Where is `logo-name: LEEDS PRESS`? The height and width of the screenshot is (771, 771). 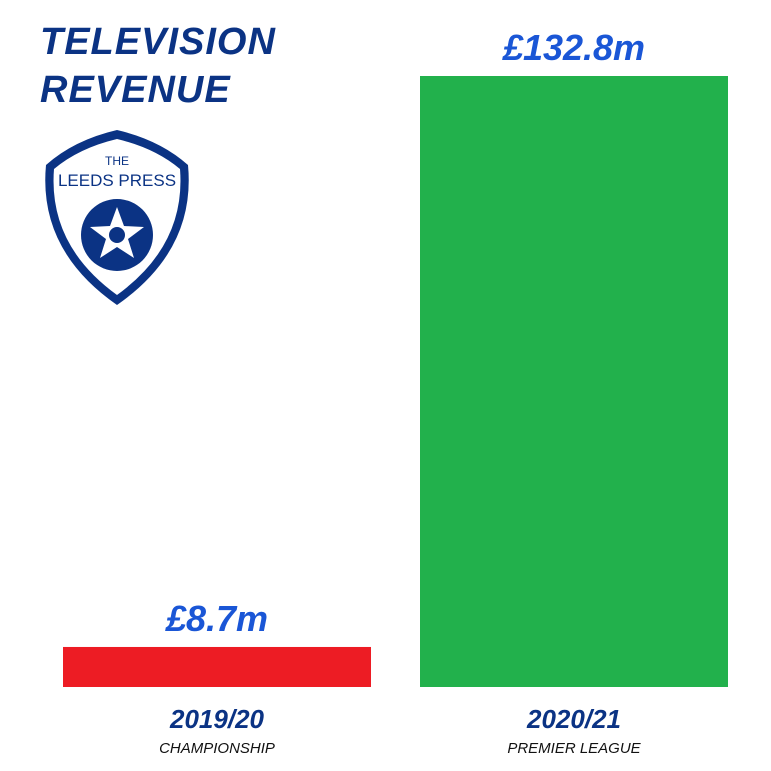 logo-name: LEEDS PRESS is located at coordinates (117, 180).